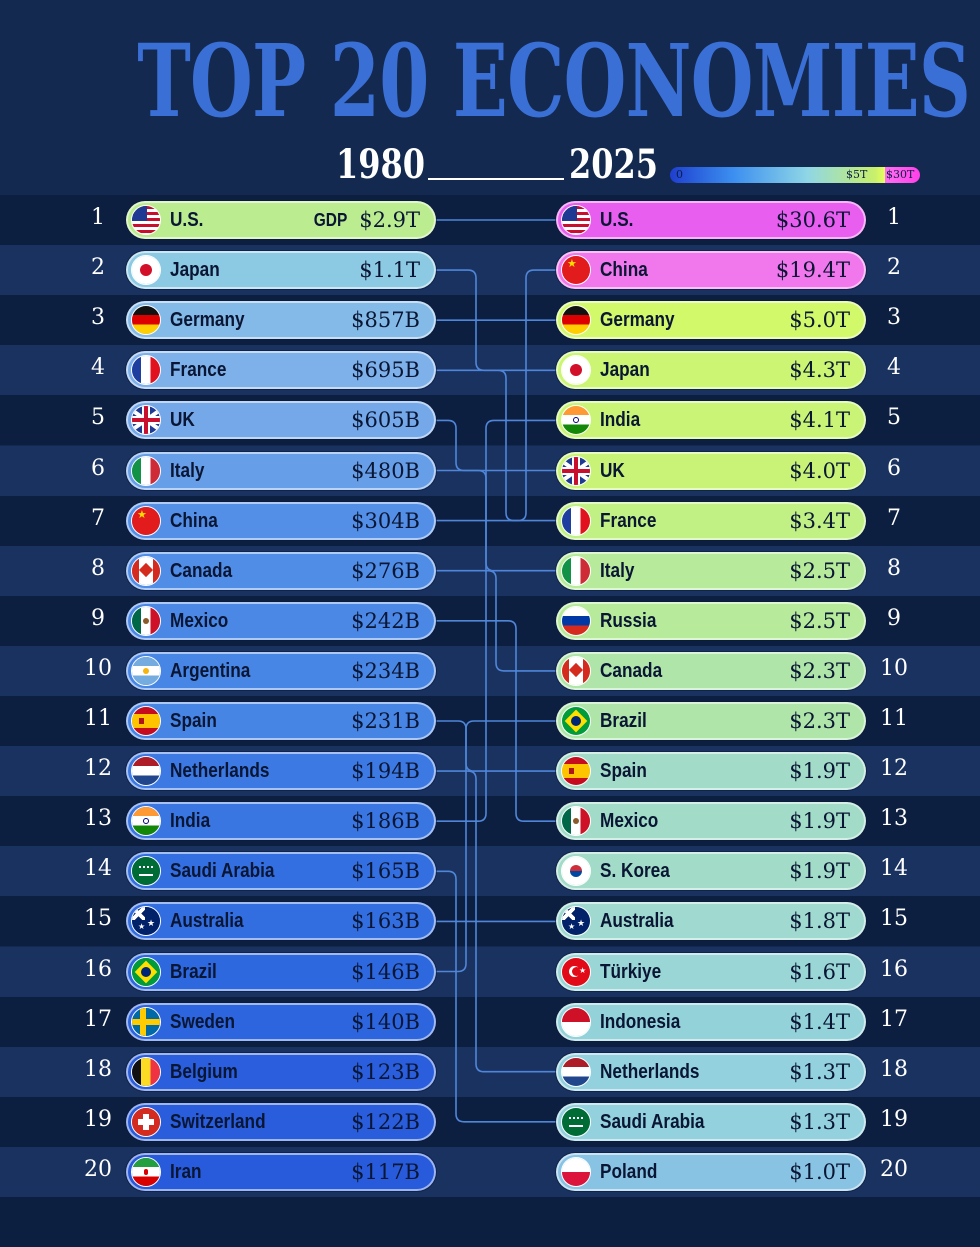 The image size is (980, 1247). What do you see at coordinates (381, 164) in the screenshot?
I see `year-label-1980: 1980` at bounding box center [381, 164].